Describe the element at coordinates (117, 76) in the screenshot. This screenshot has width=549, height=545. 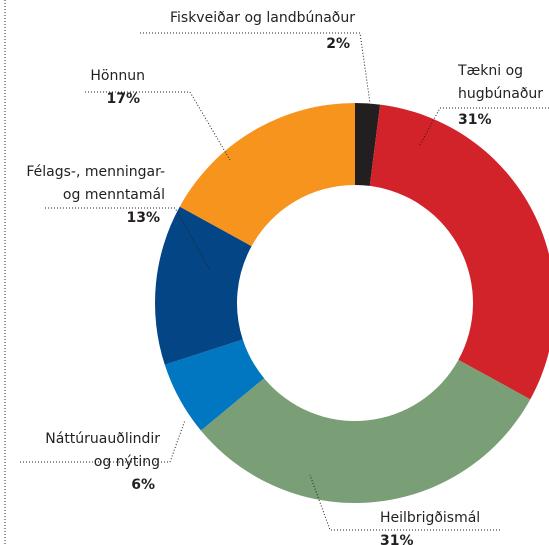
I see `slice-label: Hönnun` at that location.